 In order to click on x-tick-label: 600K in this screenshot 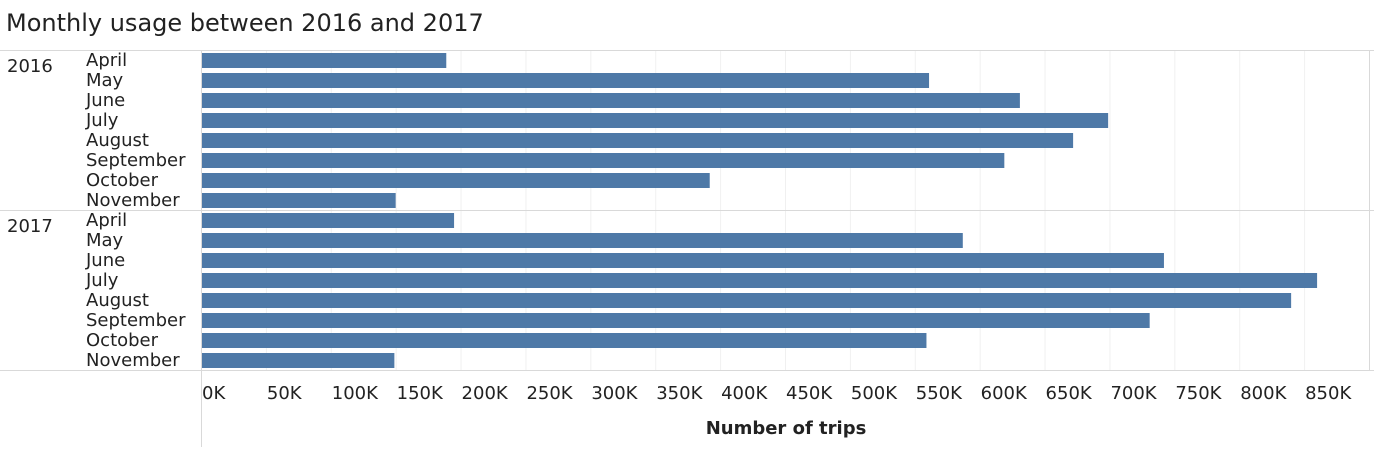, I will do `click(1004, 393)`.